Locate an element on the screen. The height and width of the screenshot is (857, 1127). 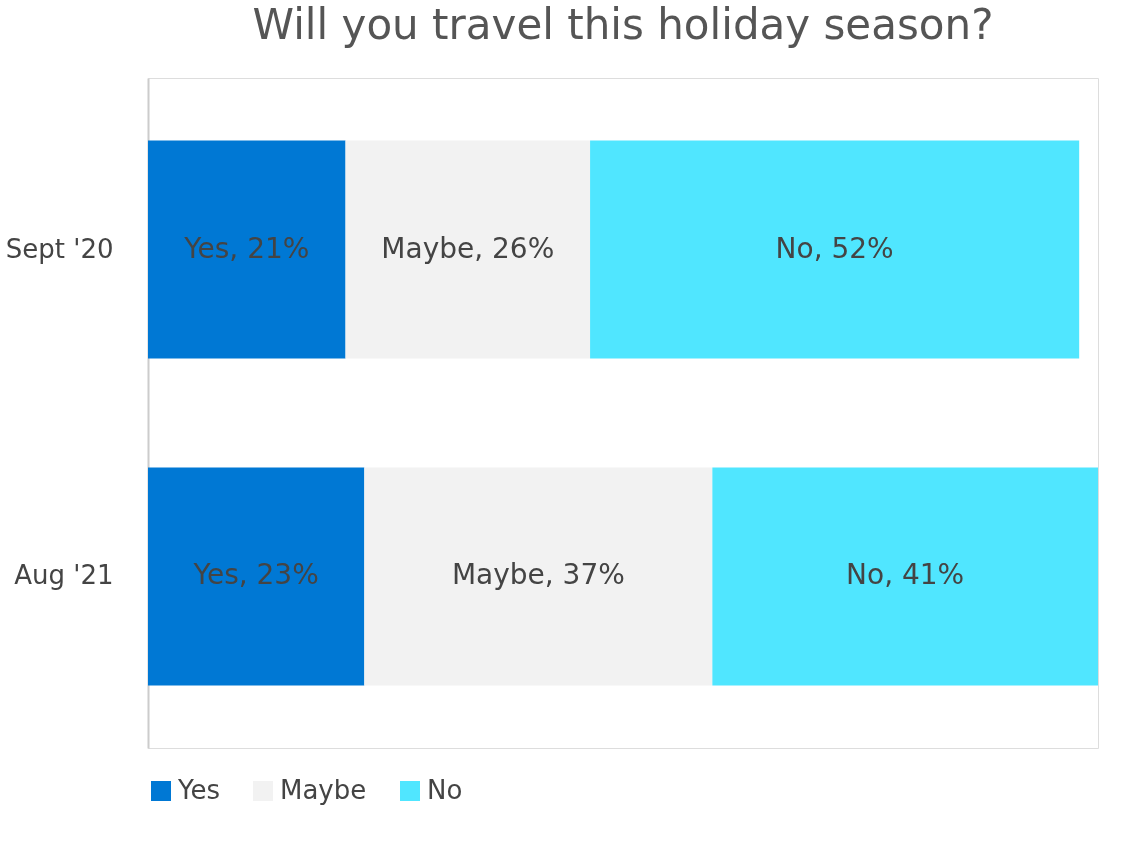
data-label: Maybe, 26% is located at coordinates (468, 248).